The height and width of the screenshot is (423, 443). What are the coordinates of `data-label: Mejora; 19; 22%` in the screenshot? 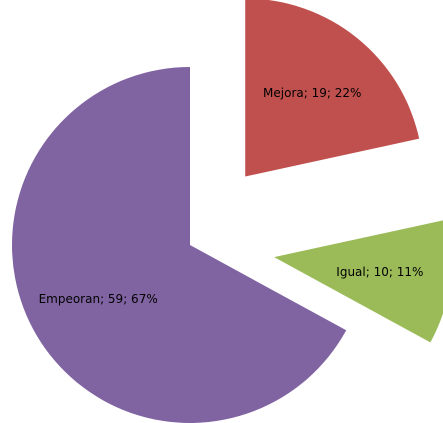 It's located at (312, 93).